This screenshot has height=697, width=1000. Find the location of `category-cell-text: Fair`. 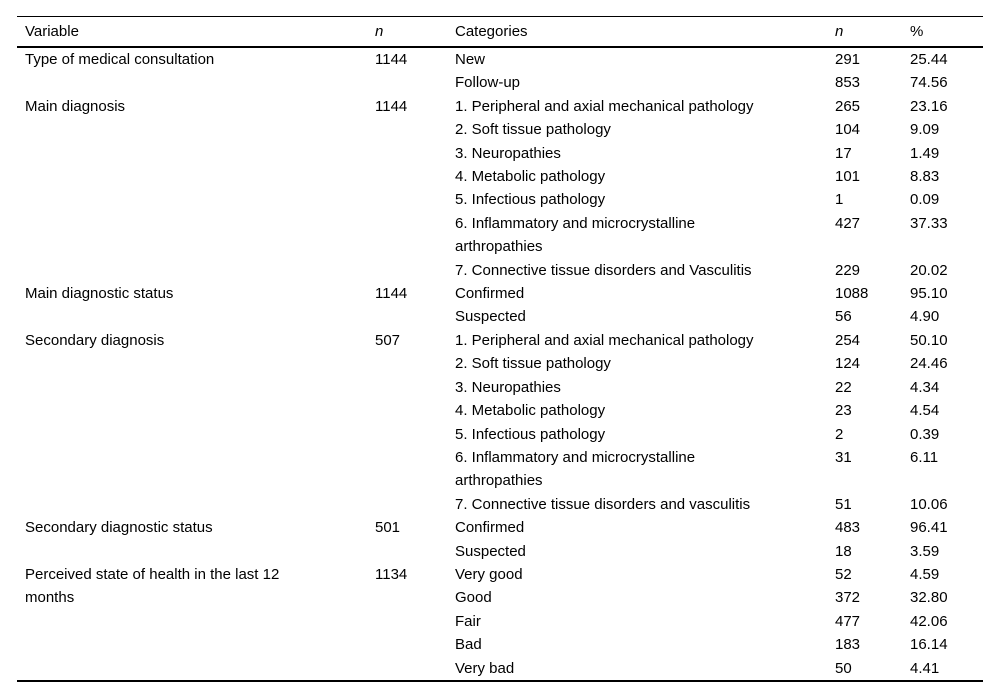

category-cell-text: Fair is located at coordinates (468, 621).